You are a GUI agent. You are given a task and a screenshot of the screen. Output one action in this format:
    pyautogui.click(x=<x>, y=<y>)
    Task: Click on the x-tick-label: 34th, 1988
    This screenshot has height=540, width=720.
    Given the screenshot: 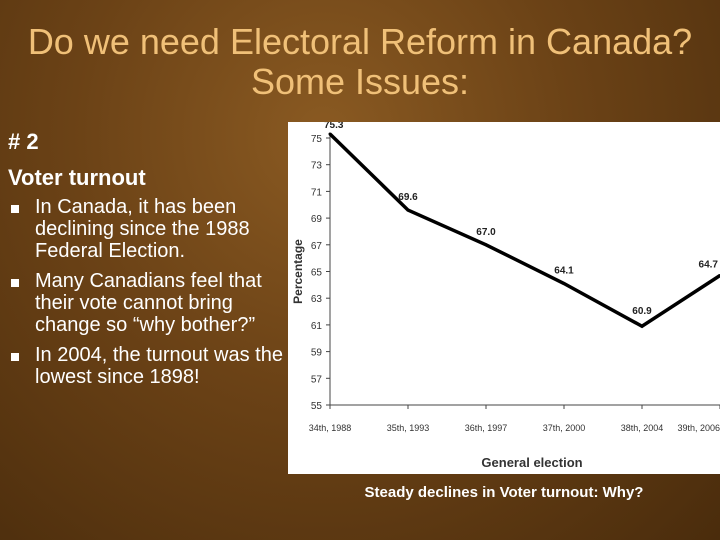 What is the action you would take?
    pyautogui.click(x=330, y=428)
    